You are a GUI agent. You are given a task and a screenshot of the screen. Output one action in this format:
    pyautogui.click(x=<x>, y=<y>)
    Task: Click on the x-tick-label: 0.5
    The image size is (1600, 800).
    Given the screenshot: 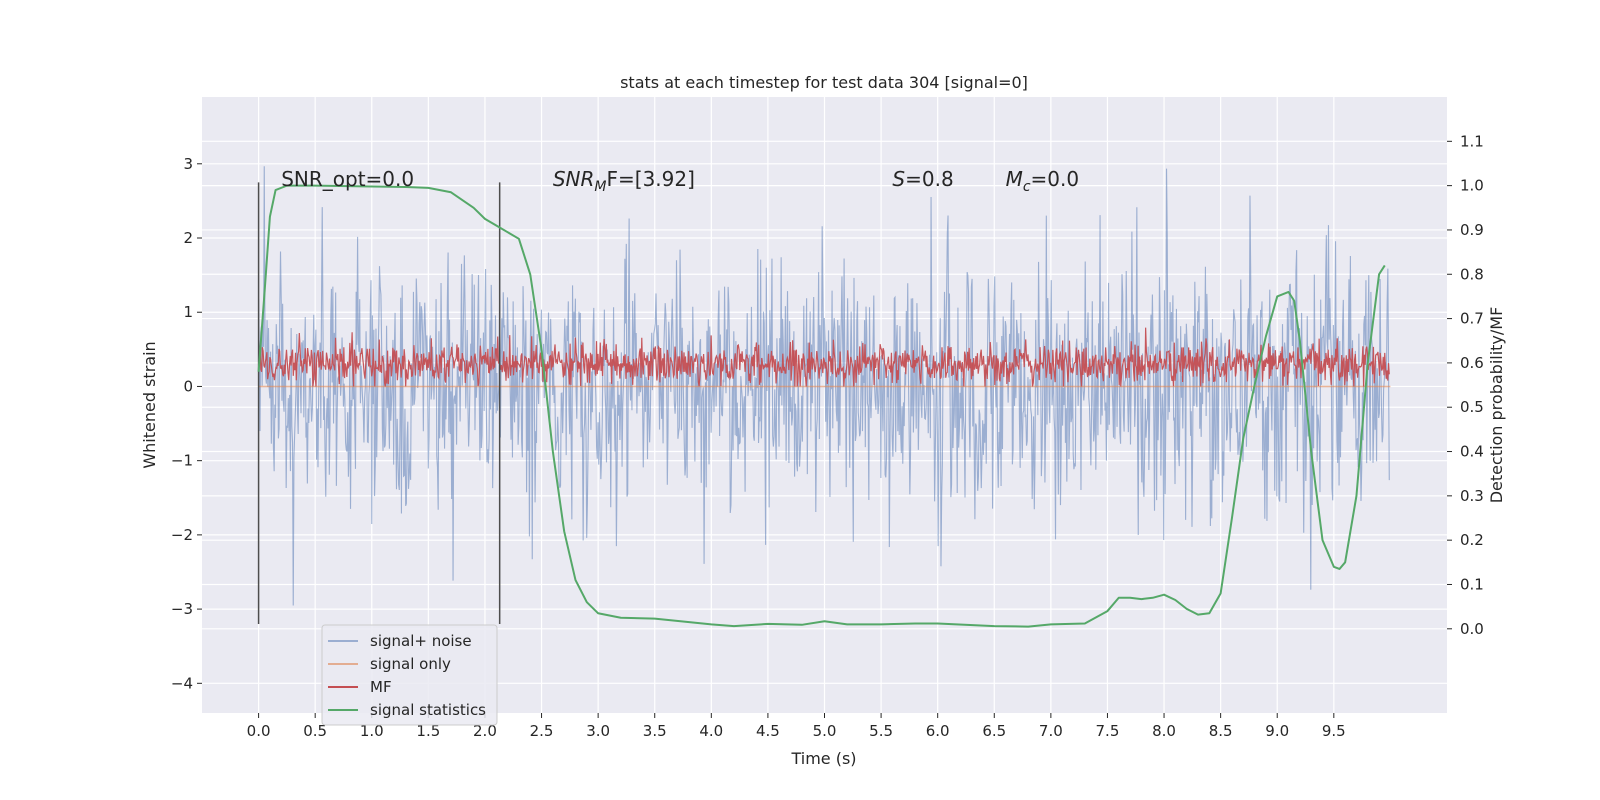 What is the action you would take?
    pyautogui.click(x=315, y=731)
    